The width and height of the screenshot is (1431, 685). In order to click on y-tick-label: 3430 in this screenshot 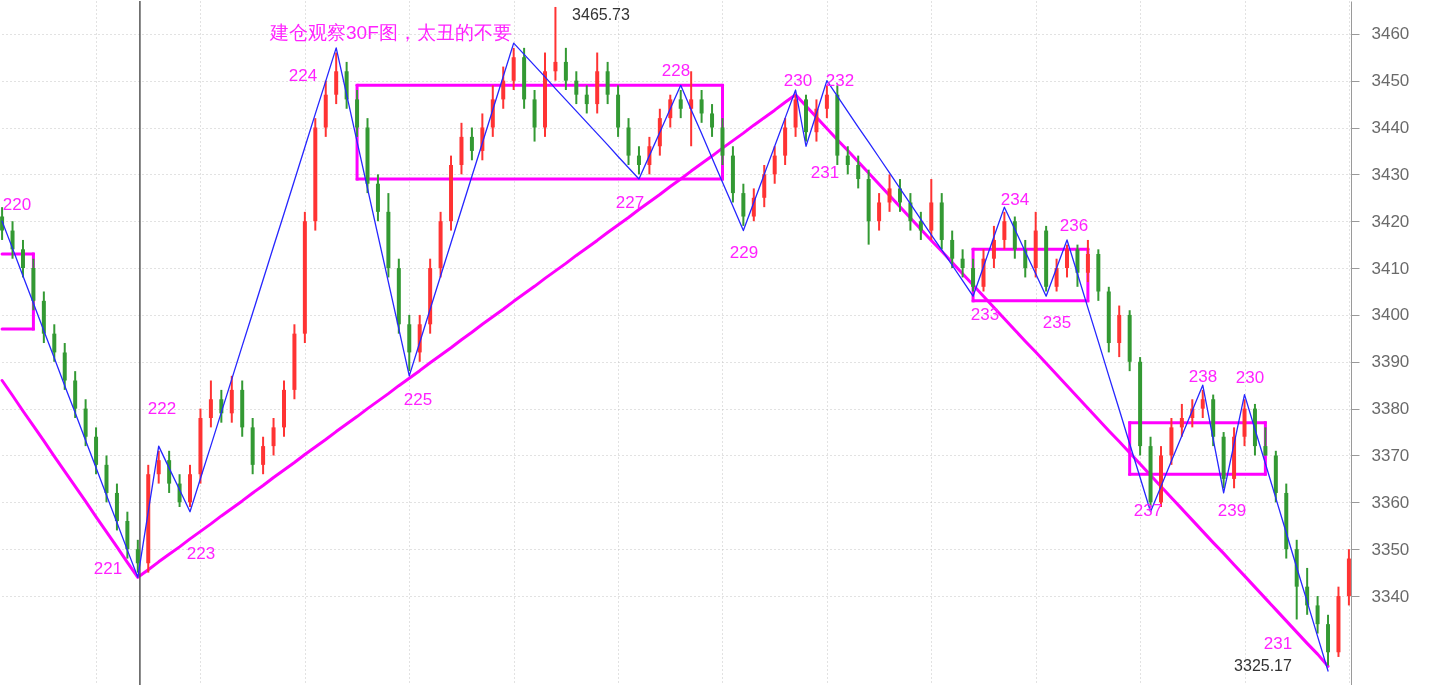, I will do `click(1390, 174)`.